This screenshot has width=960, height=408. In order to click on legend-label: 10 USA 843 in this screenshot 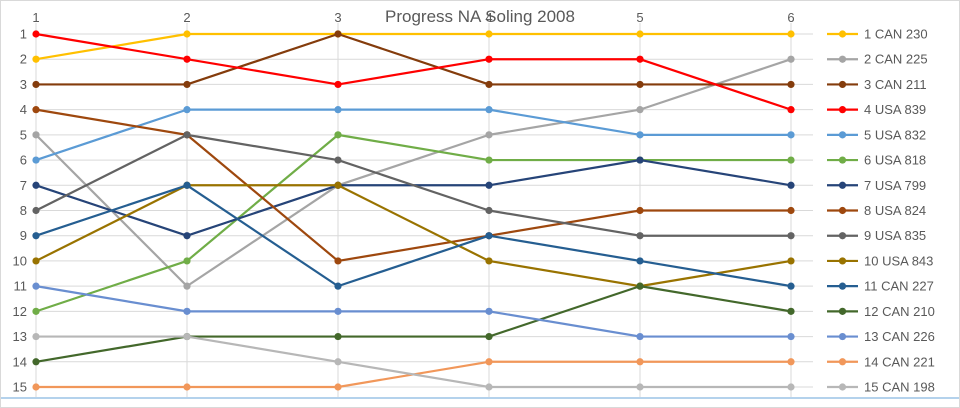, I will do `click(898, 260)`.